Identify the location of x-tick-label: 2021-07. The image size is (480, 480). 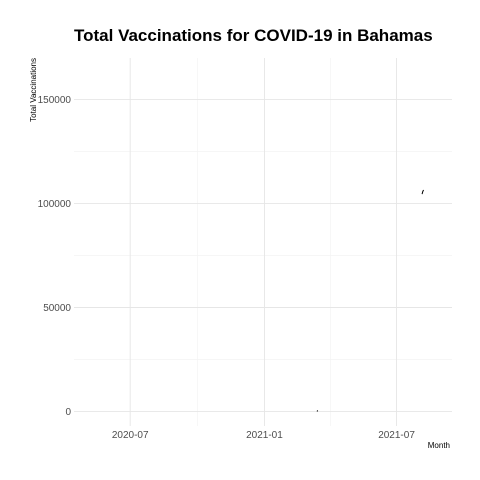
(396, 435).